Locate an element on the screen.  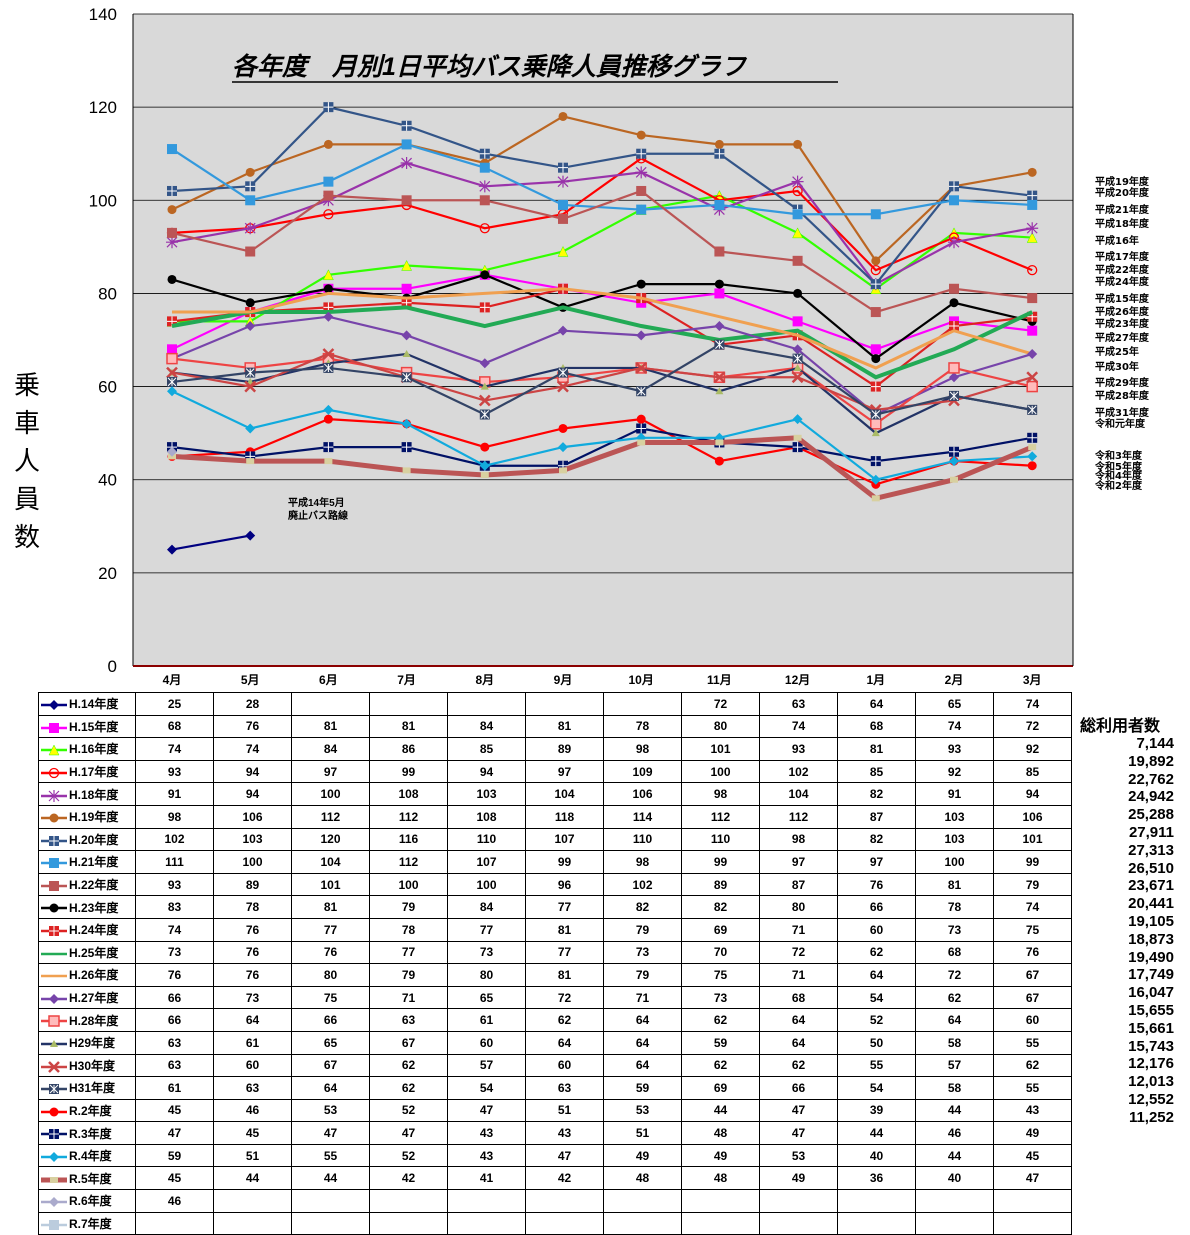
y-tick-label: 0 is located at coordinates (112, 666).